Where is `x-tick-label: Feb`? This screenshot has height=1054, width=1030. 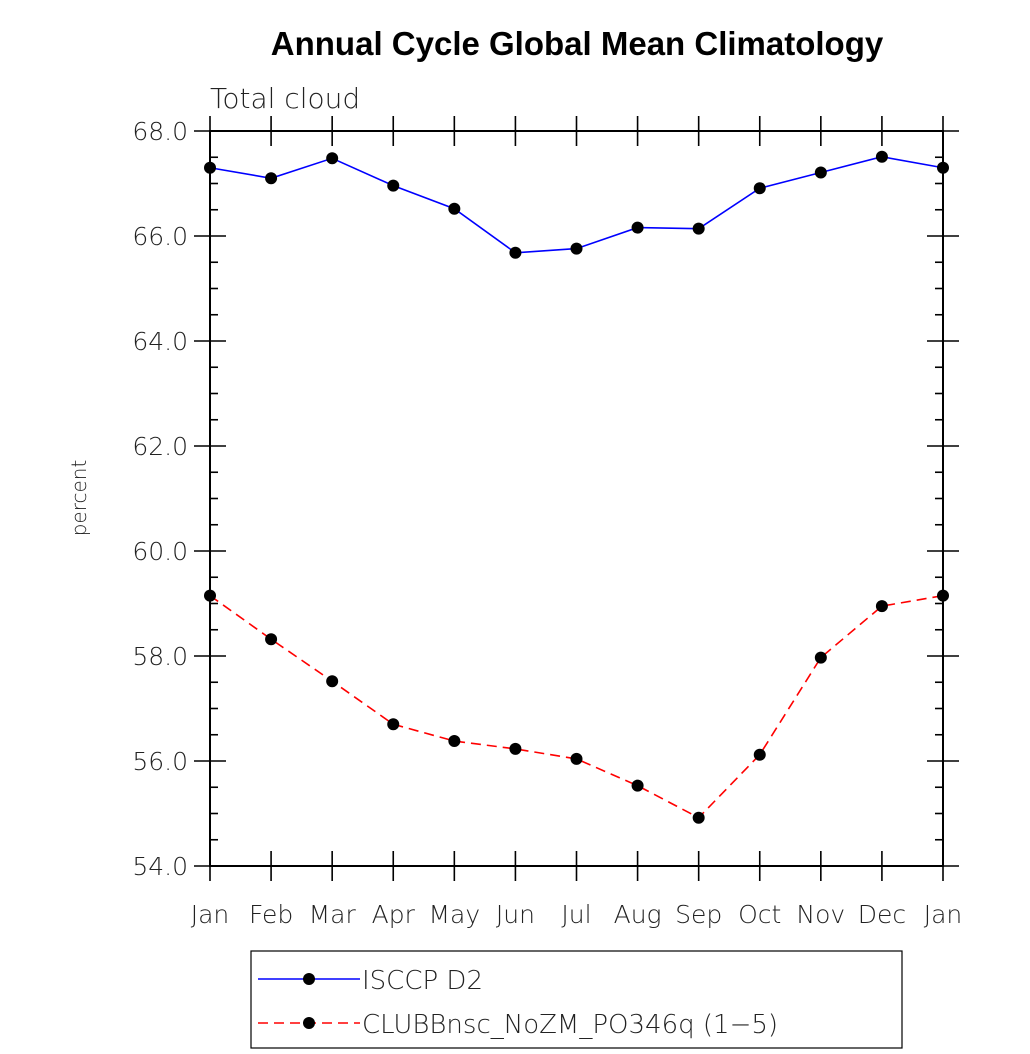 x-tick-label: Feb is located at coordinates (271, 914).